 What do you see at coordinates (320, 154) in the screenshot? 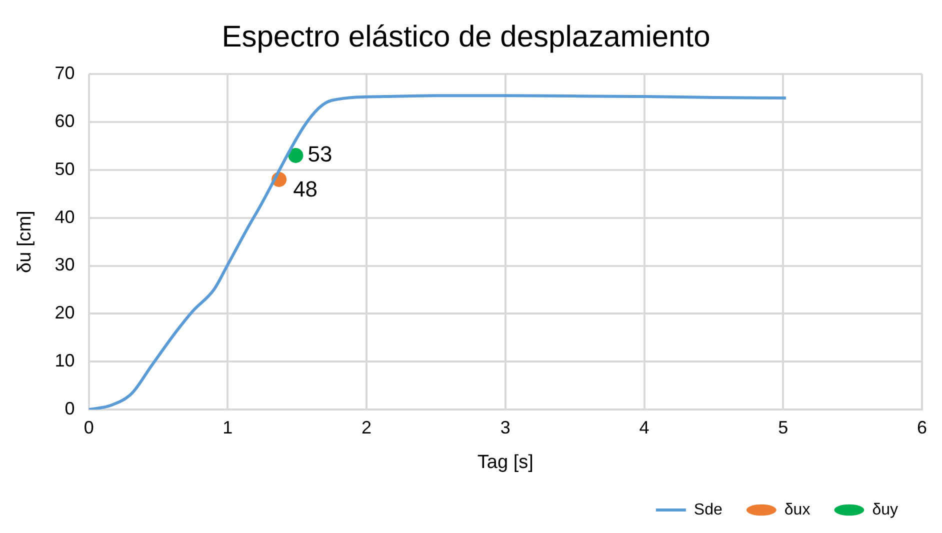
I see `data-label: 53` at bounding box center [320, 154].